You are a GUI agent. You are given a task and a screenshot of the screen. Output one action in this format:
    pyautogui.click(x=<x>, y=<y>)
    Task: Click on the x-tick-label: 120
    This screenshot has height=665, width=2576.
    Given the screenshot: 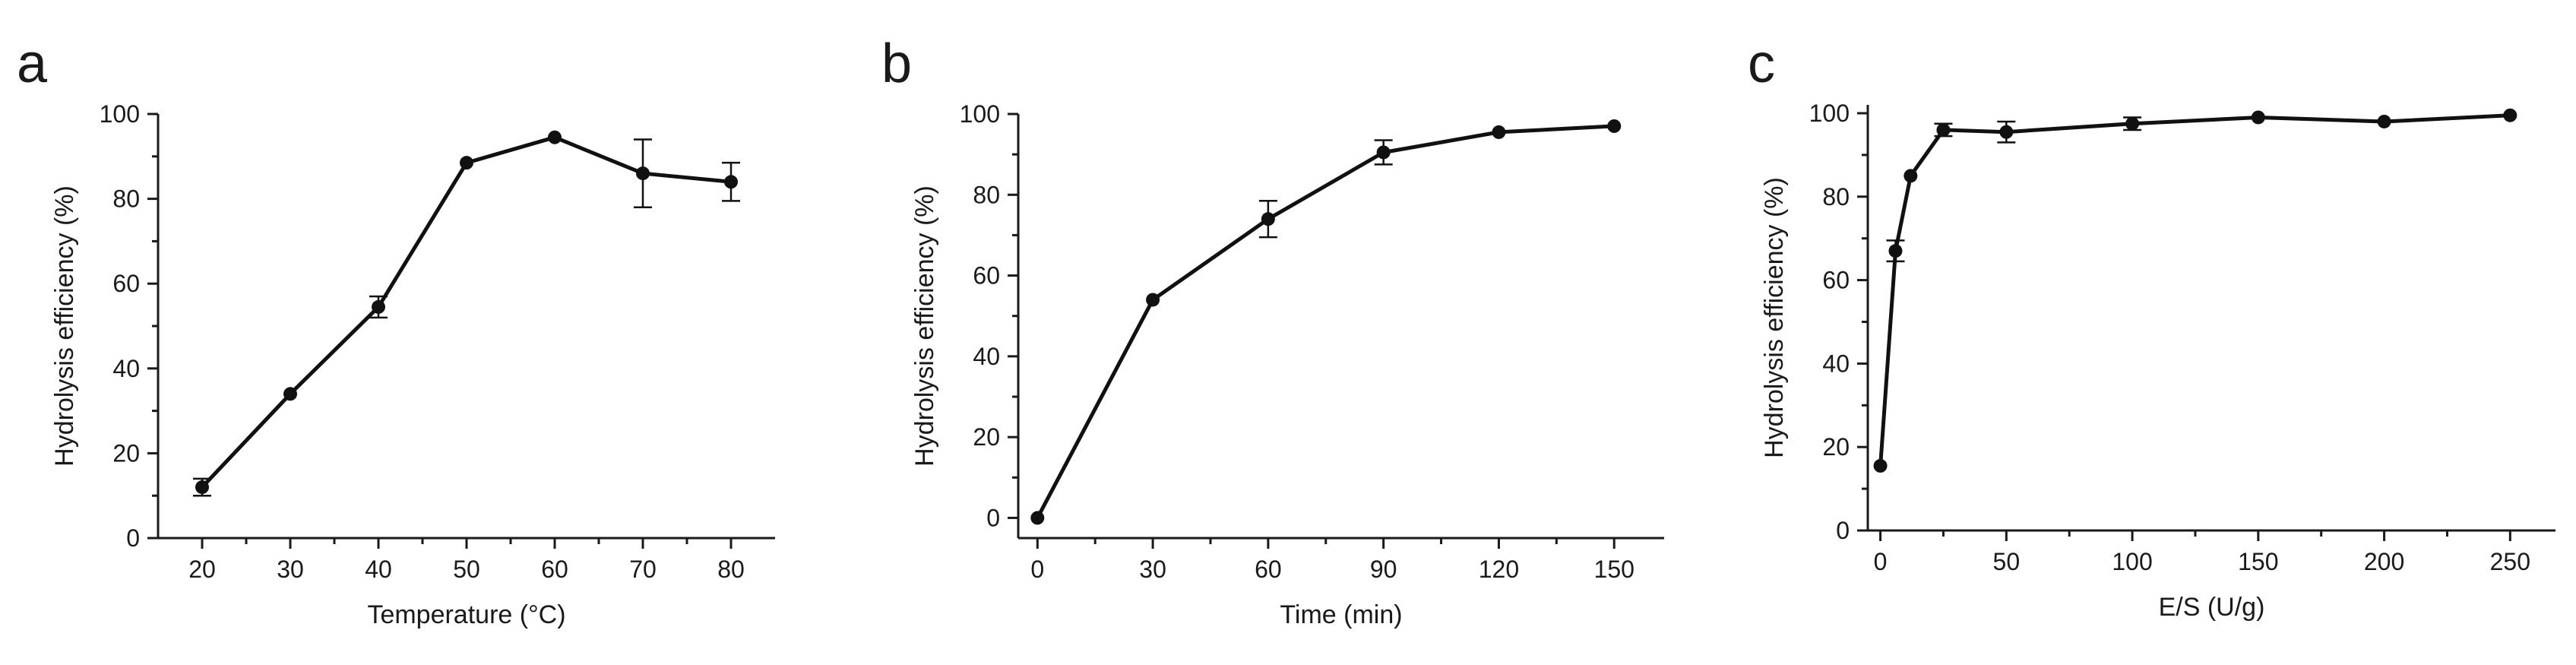 What is the action you would take?
    pyautogui.click(x=1499, y=569)
    